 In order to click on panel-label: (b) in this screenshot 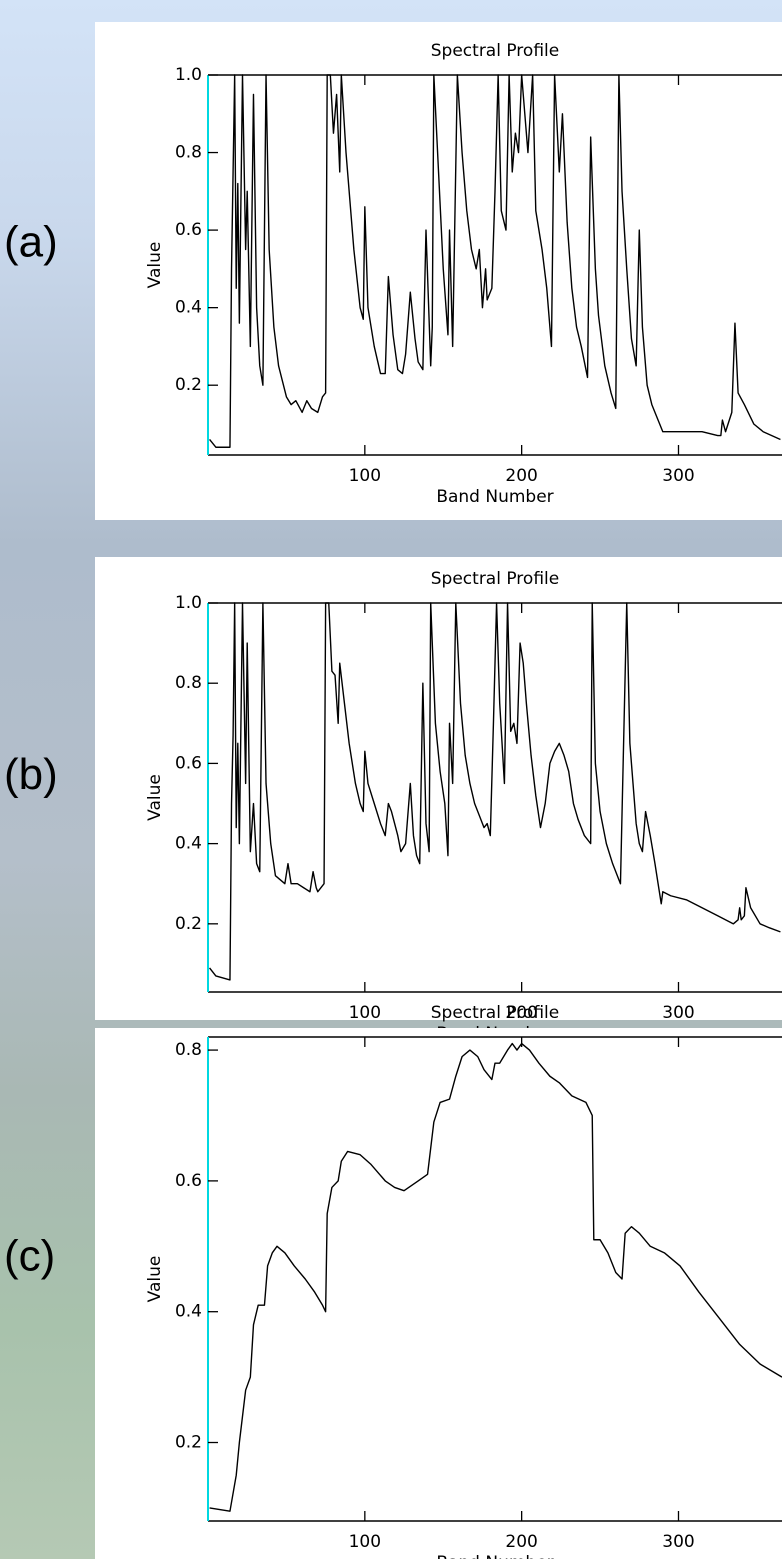, I will do `click(31, 774)`.